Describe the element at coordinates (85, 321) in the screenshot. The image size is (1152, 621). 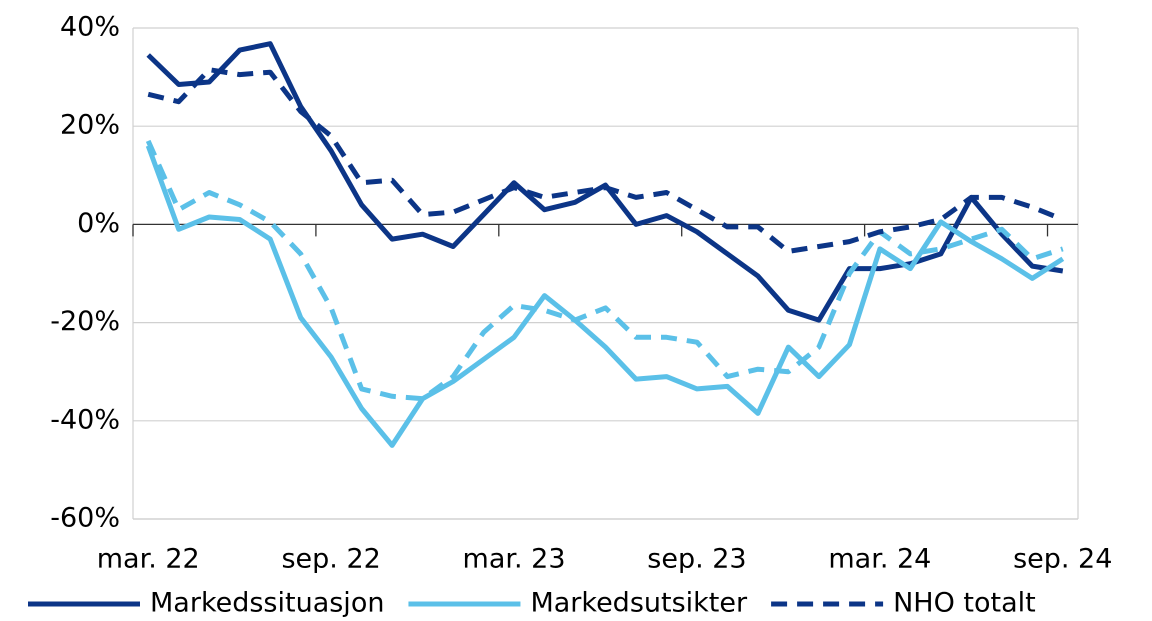
I see `y-tick-label: -20%` at that location.